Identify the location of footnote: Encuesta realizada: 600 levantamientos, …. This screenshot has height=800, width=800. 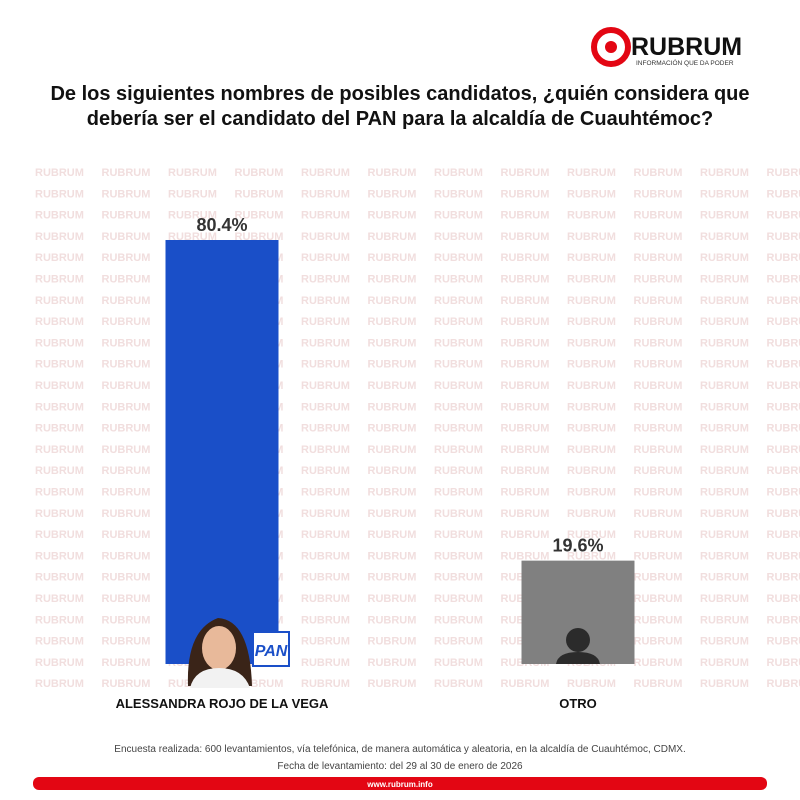
(400, 749).